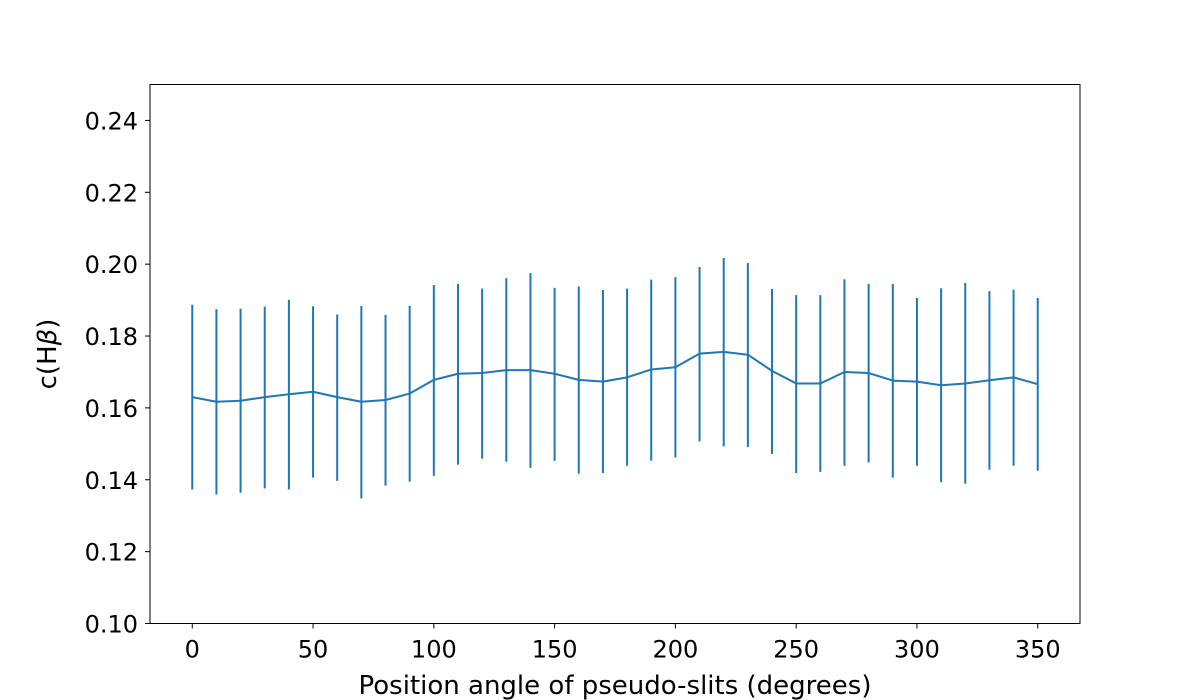 The height and width of the screenshot is (700, 1200). I want to click on y-tick-label: 0.24, so click(111, 121).